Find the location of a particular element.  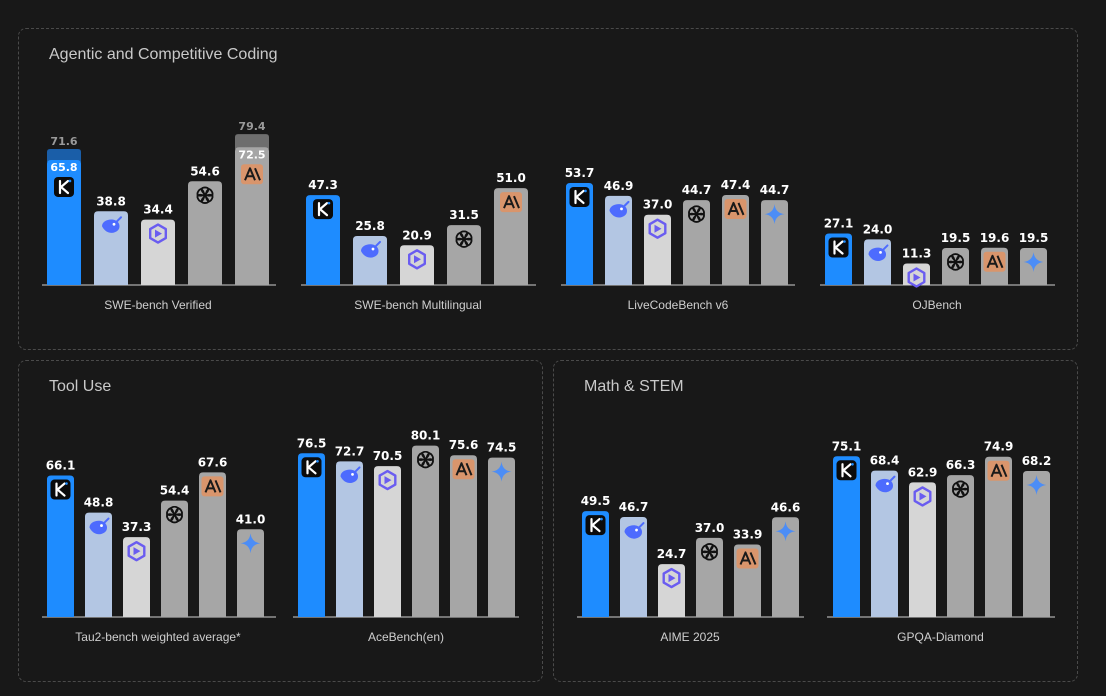

bar-value-label: 19.6 is located at coordinates (995, 238).